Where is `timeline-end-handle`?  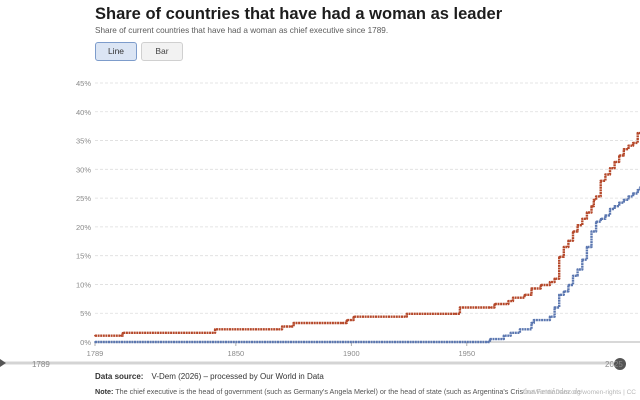 timeline-end-handle is located at coordinates (620, 364).